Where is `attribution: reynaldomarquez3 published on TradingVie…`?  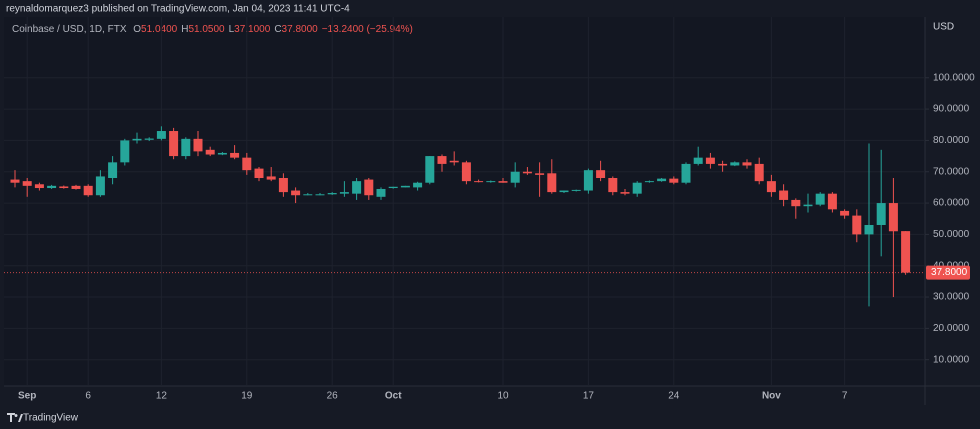 attribution: reynaldomarquez3 published on TradingVie… is located at coordinates (178, 9).